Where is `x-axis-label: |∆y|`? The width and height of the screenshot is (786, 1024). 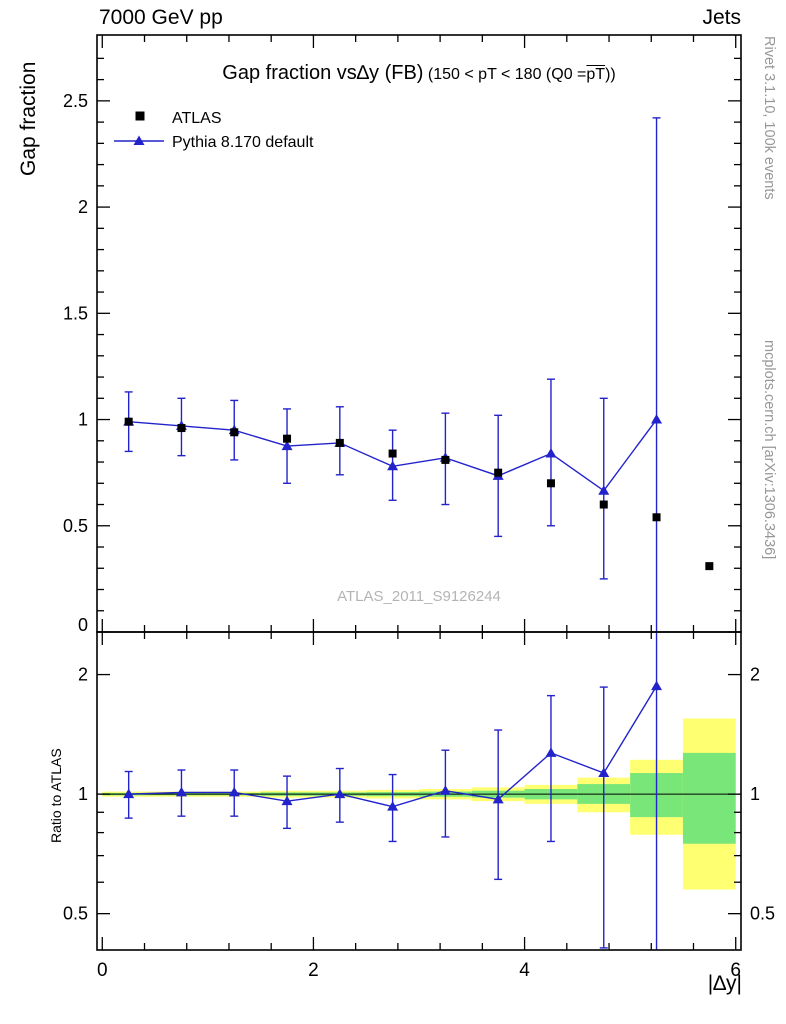
x-axis-label: |∆y| is located at coordinates (724, 983).